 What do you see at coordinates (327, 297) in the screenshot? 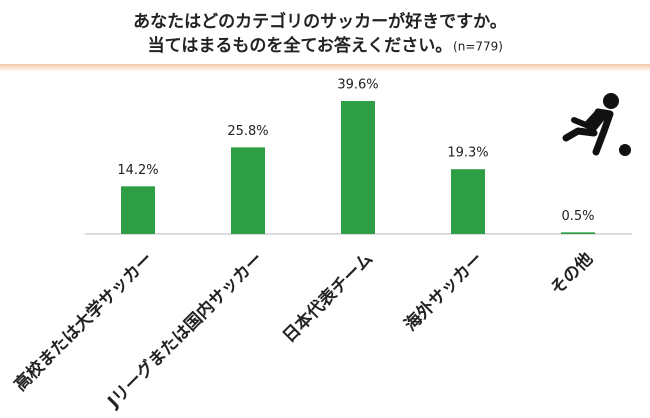
I see `x-tick-label: 日本代表チーム` at bounding box center [327, 297].